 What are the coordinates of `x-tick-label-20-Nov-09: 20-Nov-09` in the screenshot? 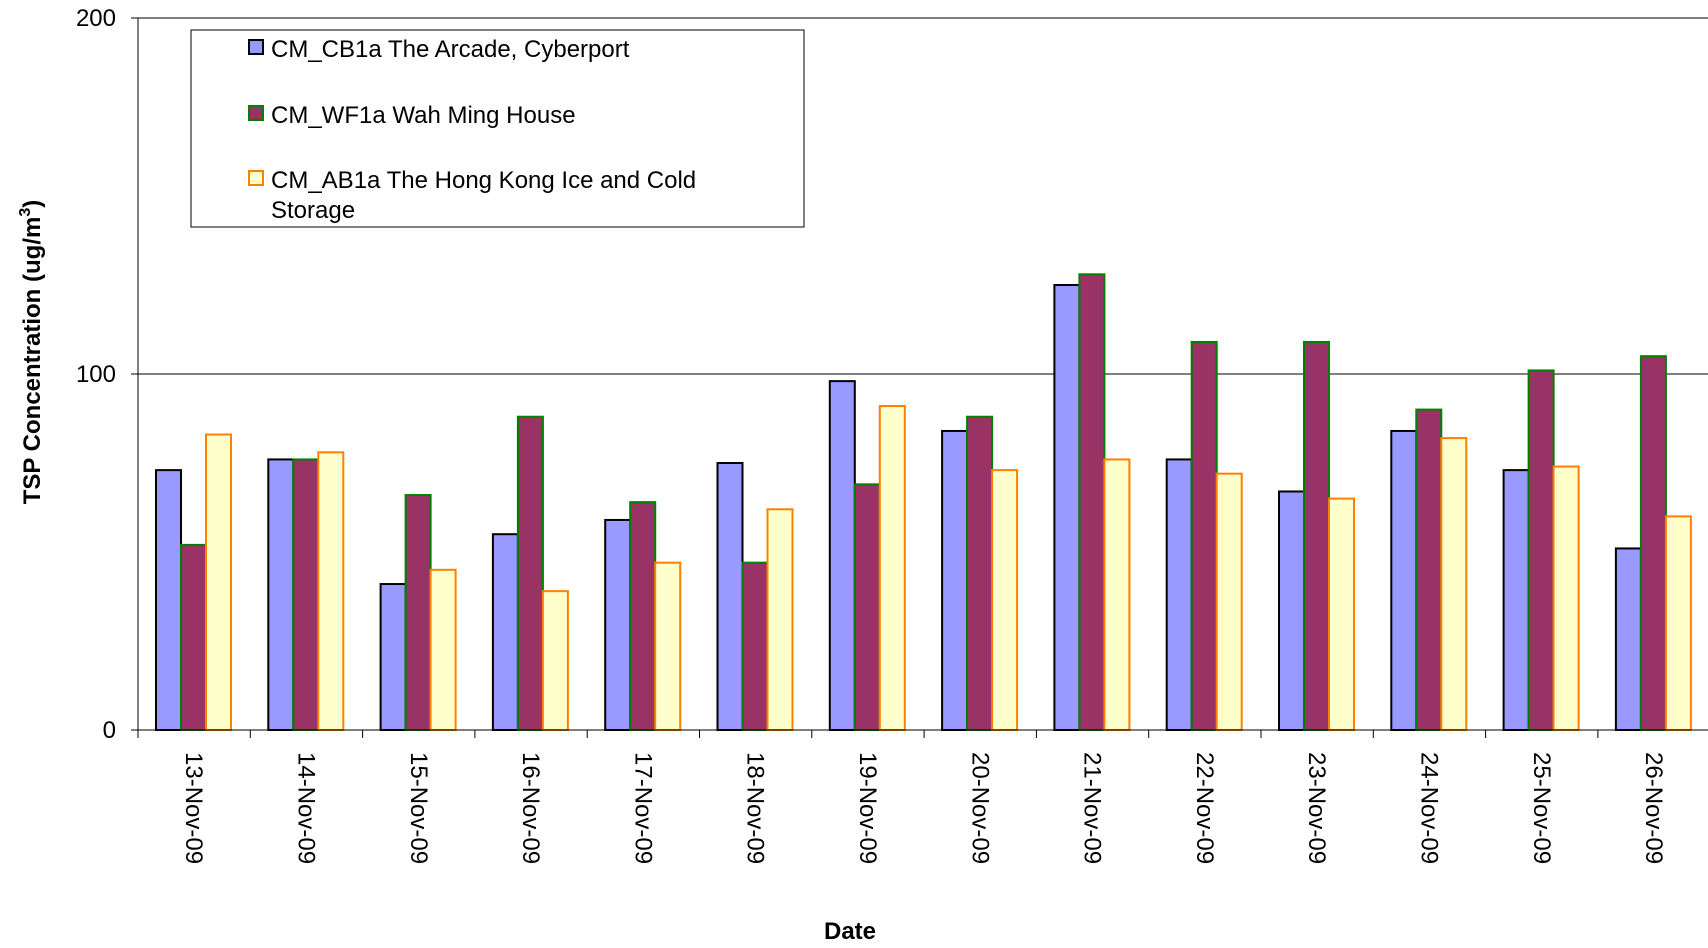 It's located at (979, 808).